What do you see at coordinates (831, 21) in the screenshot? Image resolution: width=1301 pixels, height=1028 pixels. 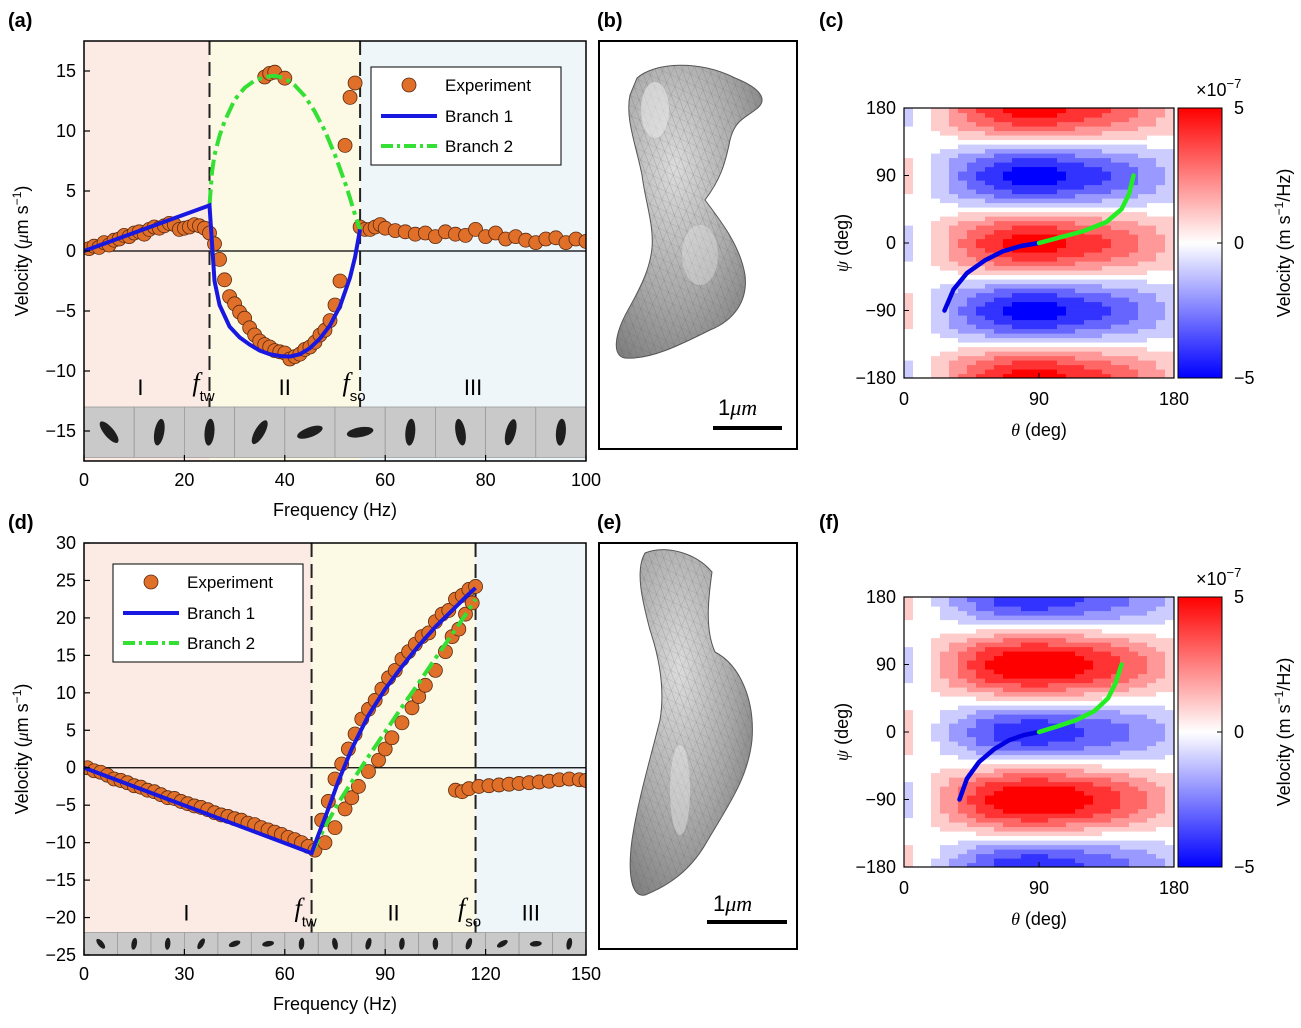 I see `panel-label-c: (c)` at bounding box center [831, 21].